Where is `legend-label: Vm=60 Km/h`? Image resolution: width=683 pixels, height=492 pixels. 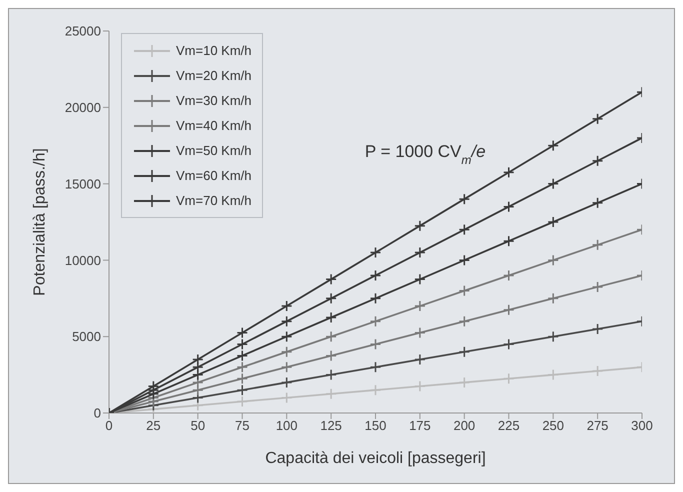
legend-label: Vm=60 Km/h is located at coordinates (214, 175).